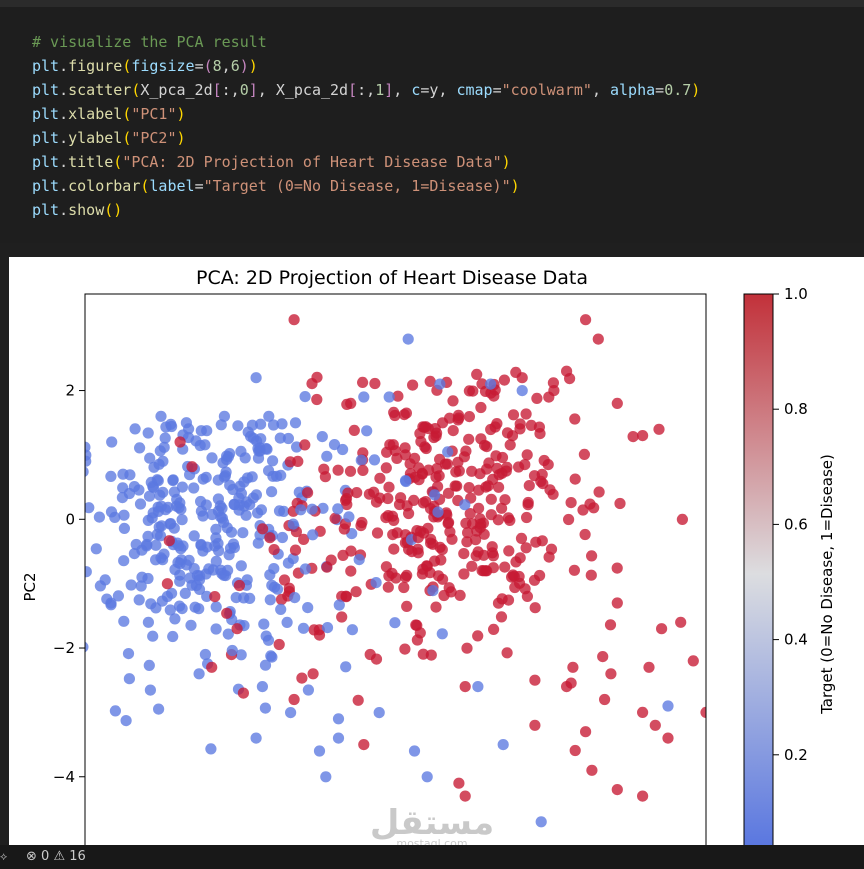 The image size is (864, 869). Describe the element at coordinates (506, 162) in the screenshot. I see `code-token: )` at that location.